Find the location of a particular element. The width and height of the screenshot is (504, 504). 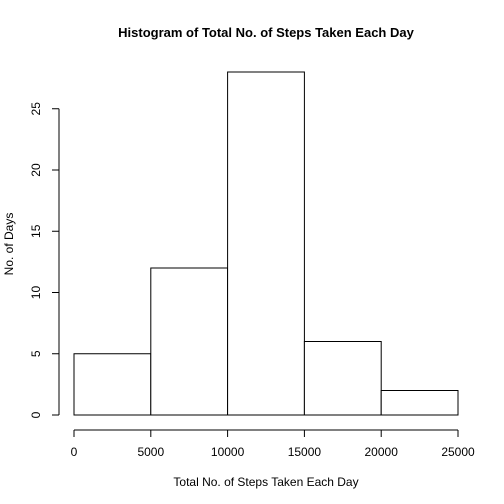

x-axis-label: Total No. of Steps Taken Each Day is located at coordinates (265, 482).